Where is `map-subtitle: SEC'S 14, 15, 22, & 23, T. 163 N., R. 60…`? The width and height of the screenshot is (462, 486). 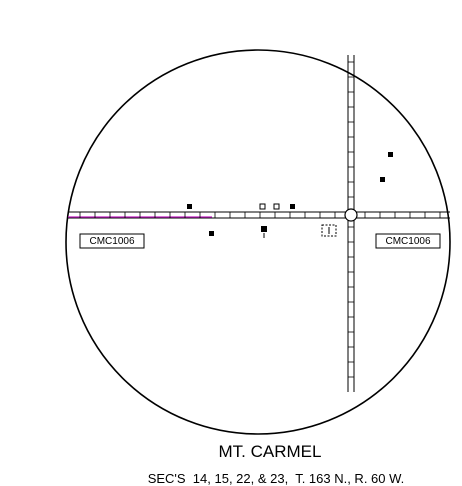
map-subtitle: SEC'S 14, 15, 22, & 23, T. 163 N., R. 60… is located at coordinates (276, 478).